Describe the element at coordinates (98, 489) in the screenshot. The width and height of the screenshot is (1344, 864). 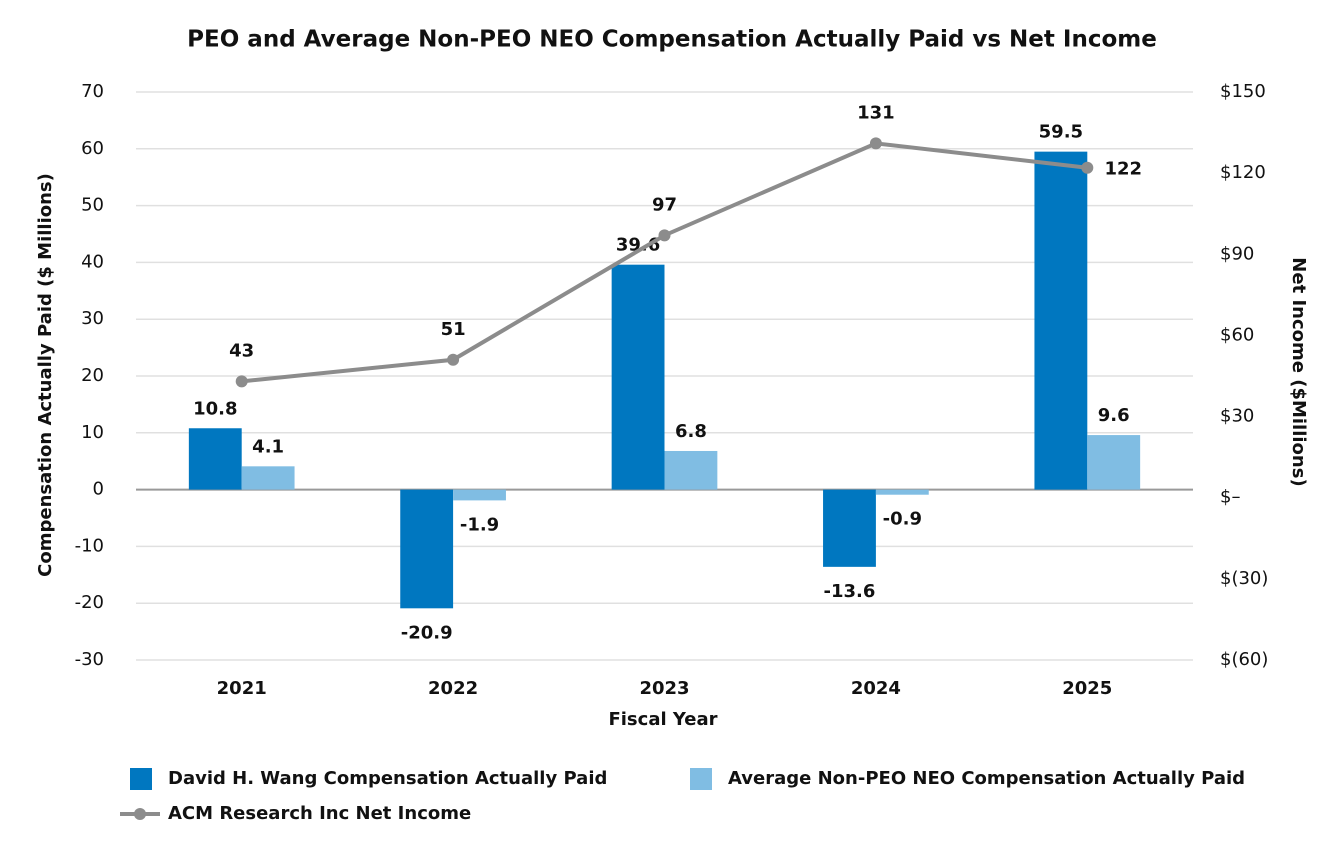
I see `y-tick-label: 0` at that location.